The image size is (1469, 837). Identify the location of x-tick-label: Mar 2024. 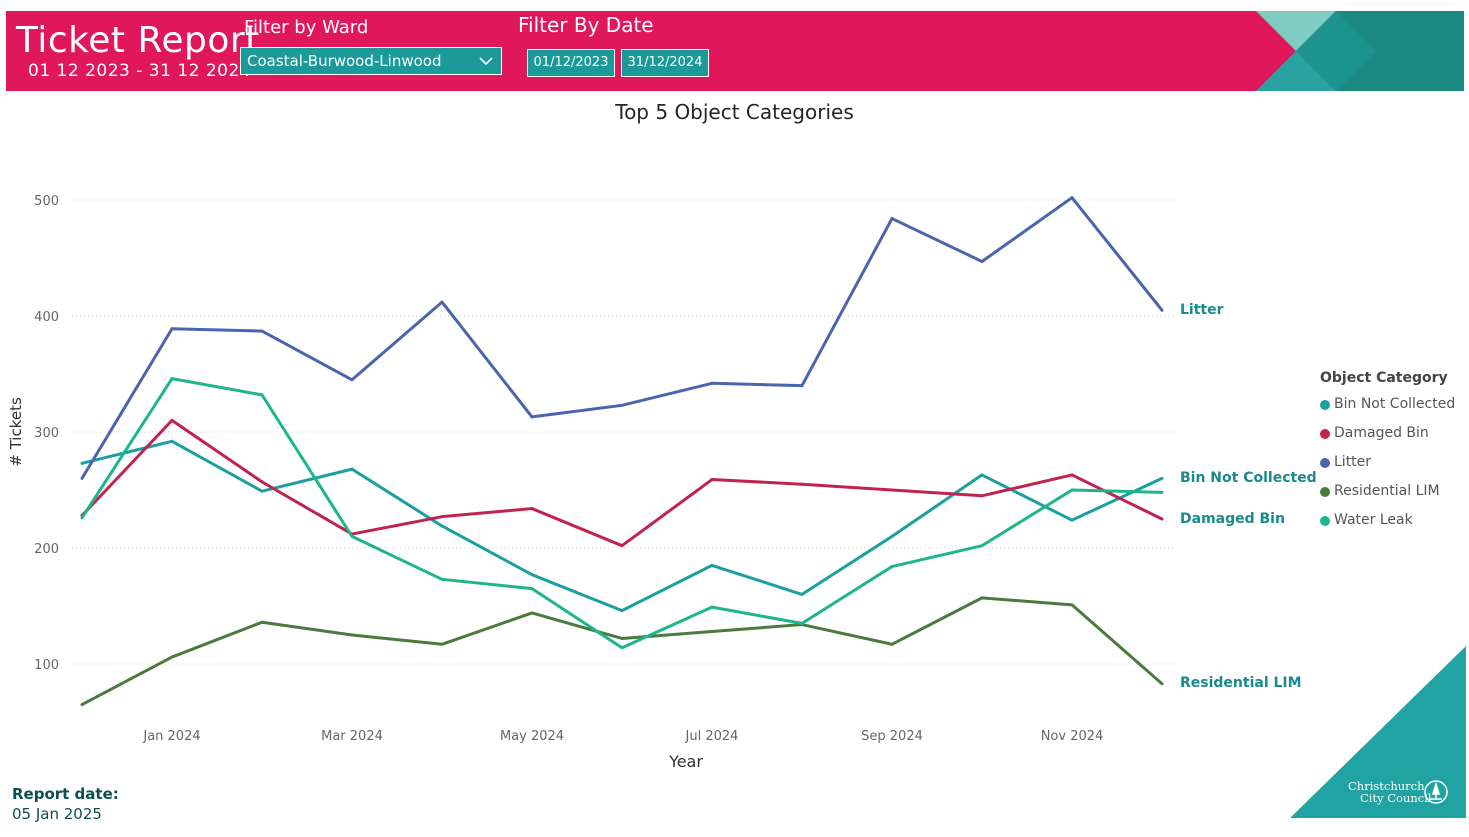
(352, 736).